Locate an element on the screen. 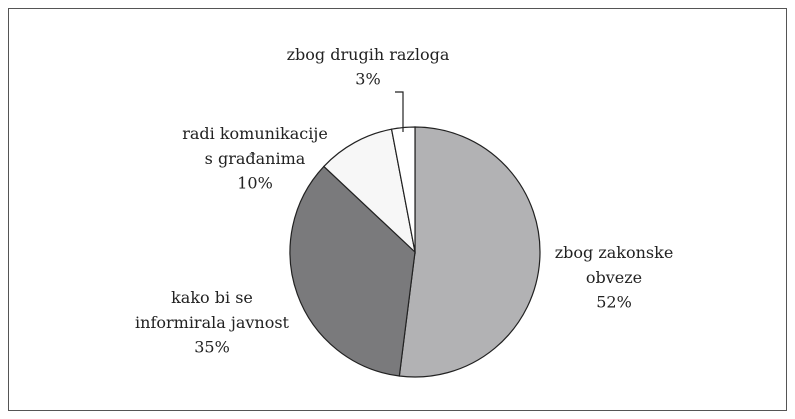 The height and width of the screenshot is (419, 795). slice-label: zbog zakonske obveze is located at coordinates (614, 265).